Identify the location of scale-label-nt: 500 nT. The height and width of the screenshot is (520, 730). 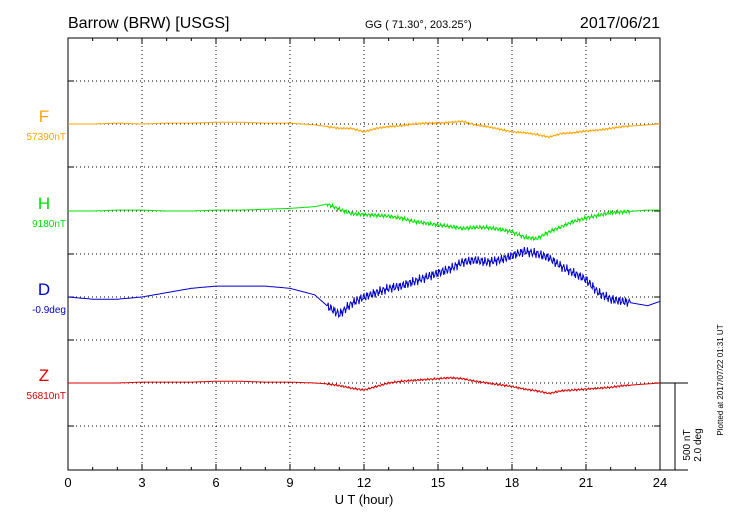
(687, 444).